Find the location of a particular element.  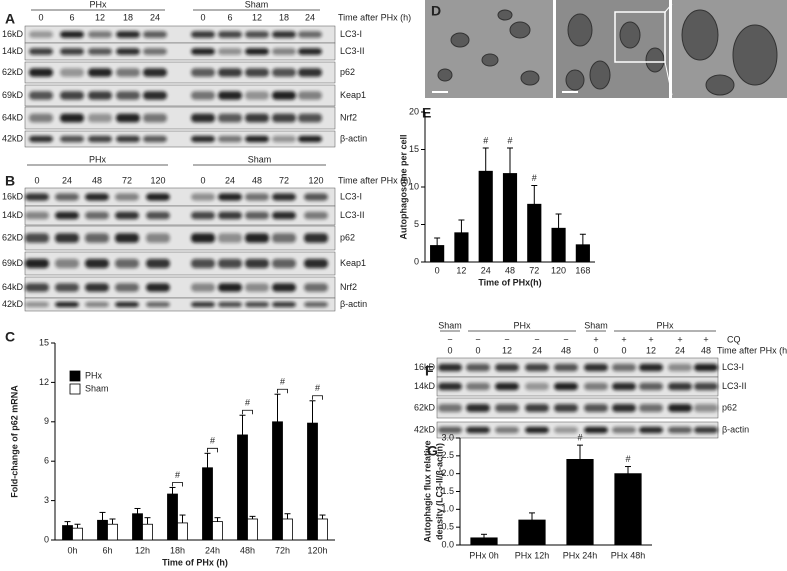

x-tick-label: 72h is located at coordinates (282, 550).